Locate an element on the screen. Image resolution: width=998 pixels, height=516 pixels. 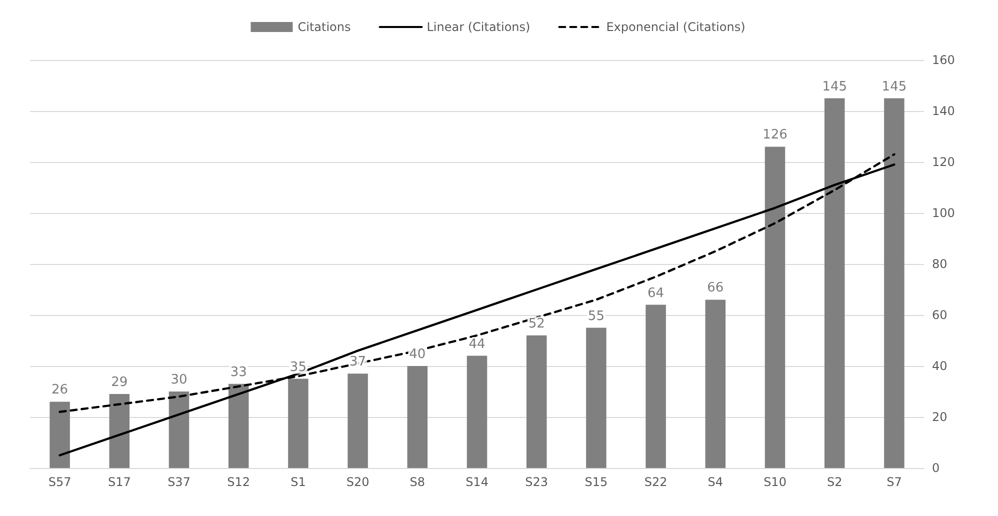
x-tick-label: S2 is located at coordinates (834, 482).